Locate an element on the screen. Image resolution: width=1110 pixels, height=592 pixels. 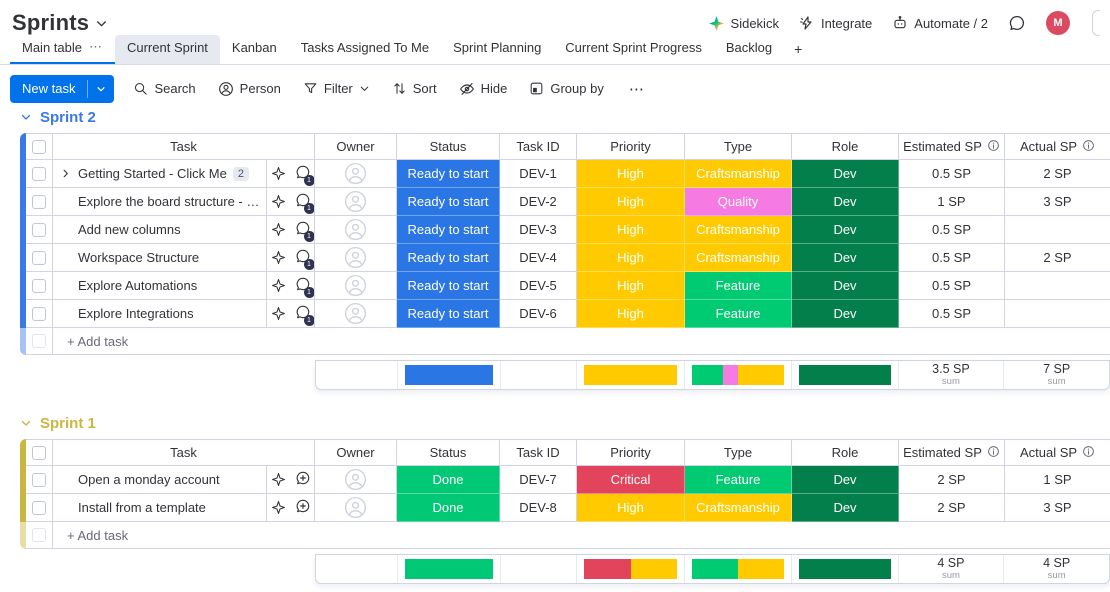
add-task-row: + Add task is located at coordinates (568, 535).